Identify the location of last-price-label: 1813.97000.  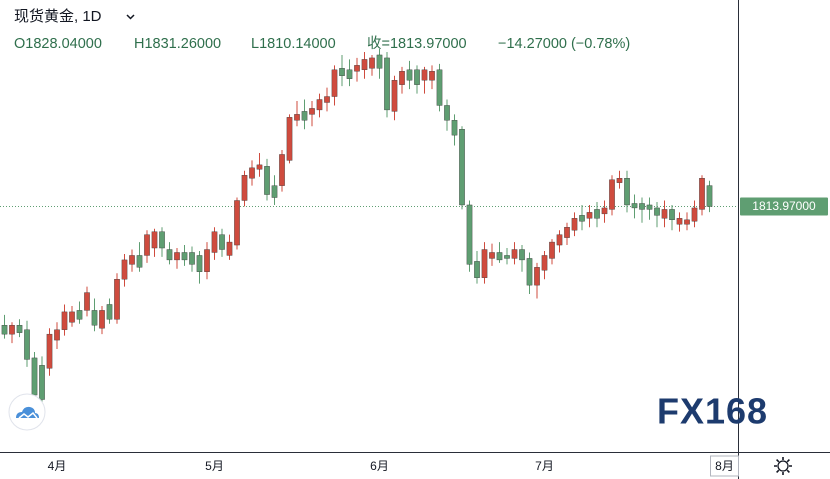
(784, 206).